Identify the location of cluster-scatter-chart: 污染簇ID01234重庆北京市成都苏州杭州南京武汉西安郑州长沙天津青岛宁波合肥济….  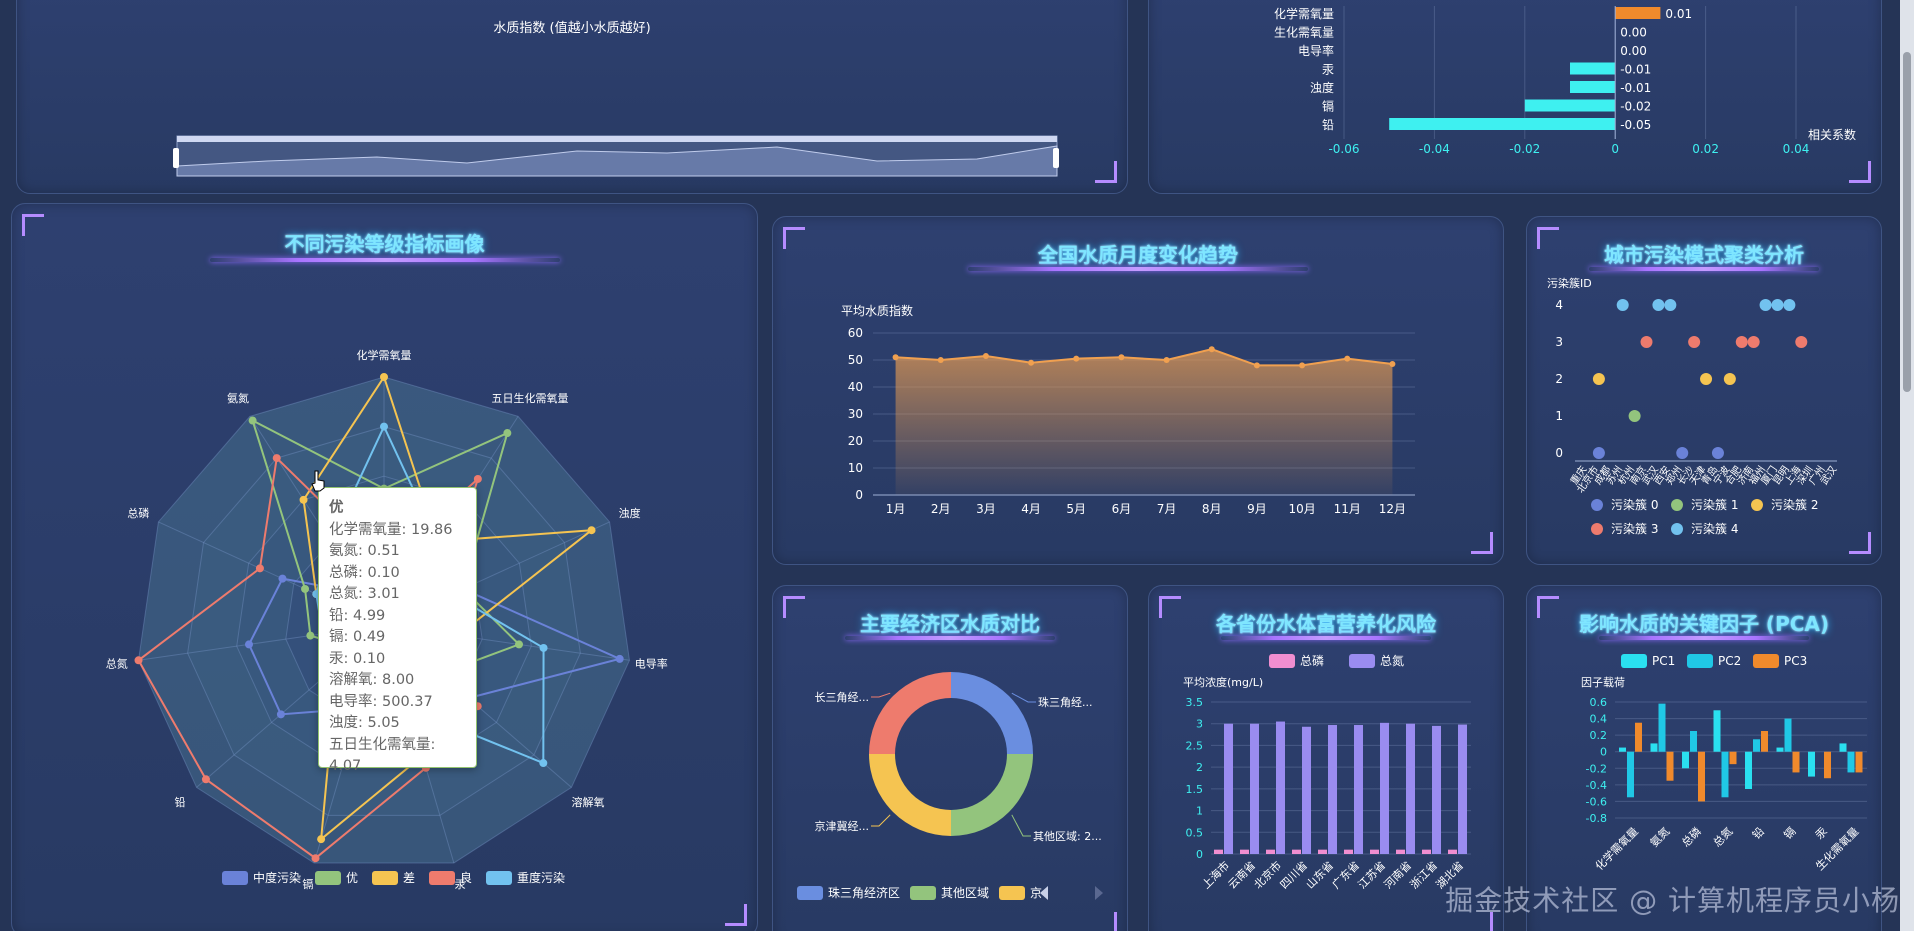
(1705, 391).